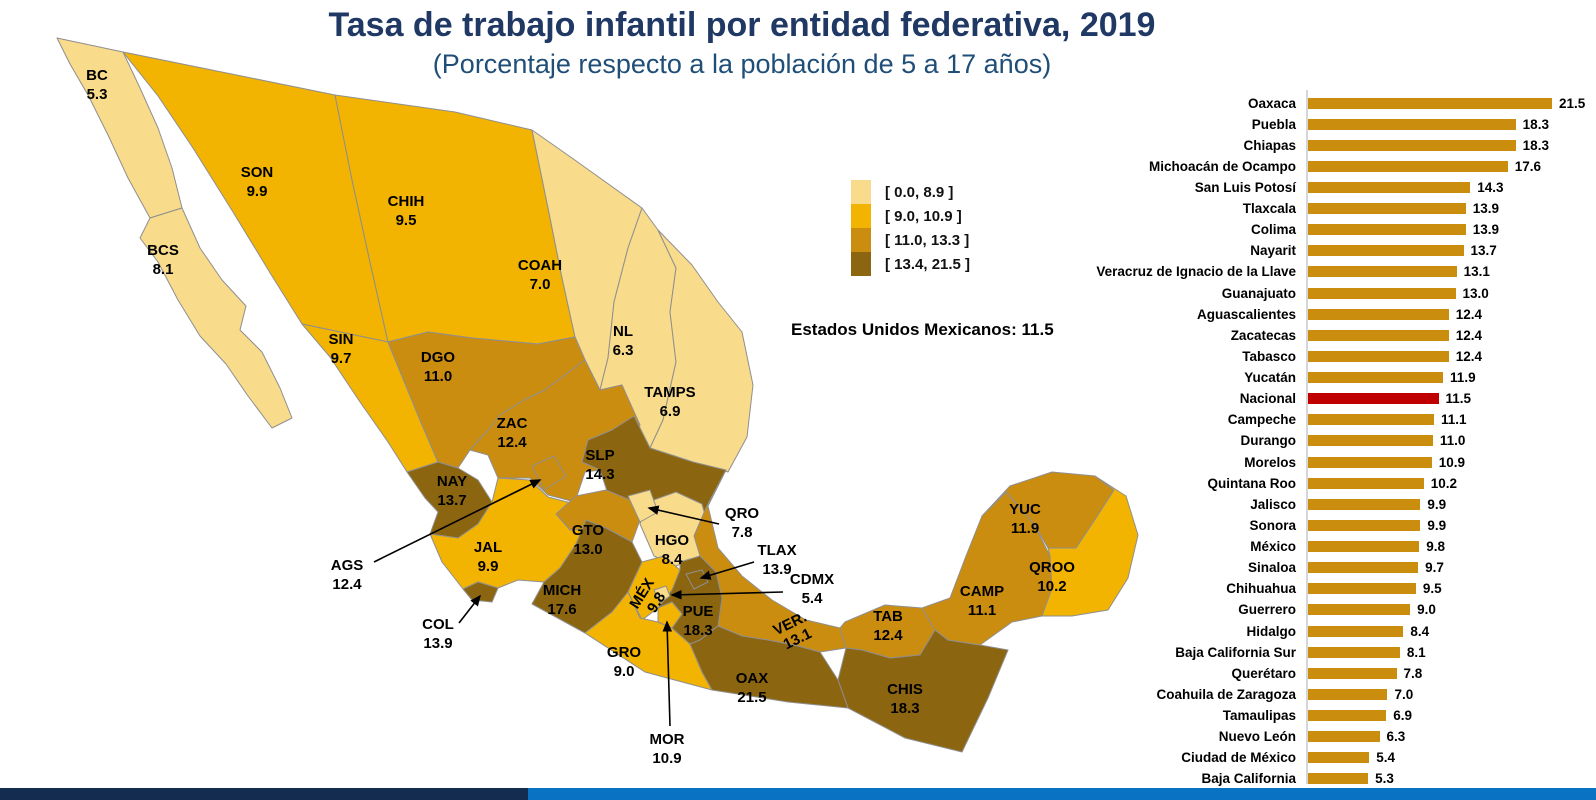 This screenshot has width=1596, height=800. I want to click on bar-row: Hidalgo 8.4, so click(1318, 631).